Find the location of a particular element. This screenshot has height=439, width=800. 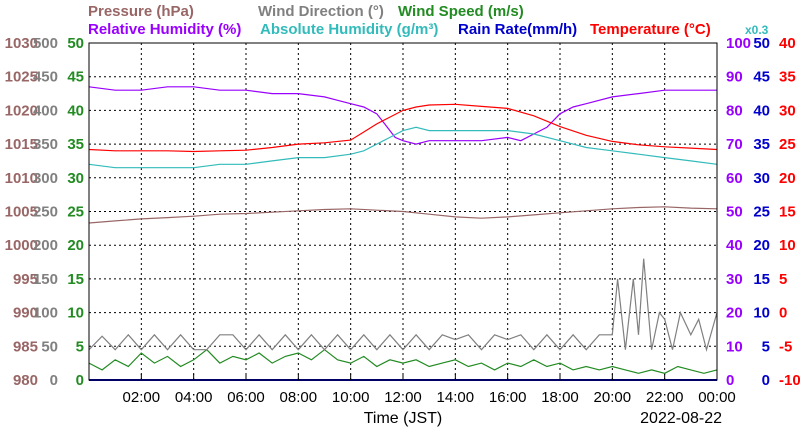

legend-temp: Temperature (°C) is located at coordinates (650, 29).